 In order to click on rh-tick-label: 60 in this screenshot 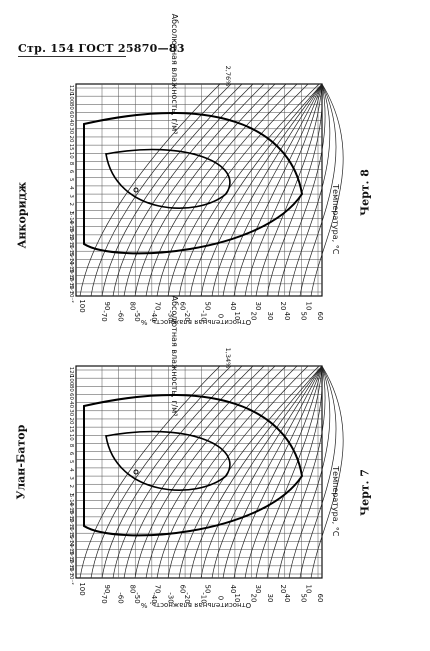, I will do `click(183, 306)`.